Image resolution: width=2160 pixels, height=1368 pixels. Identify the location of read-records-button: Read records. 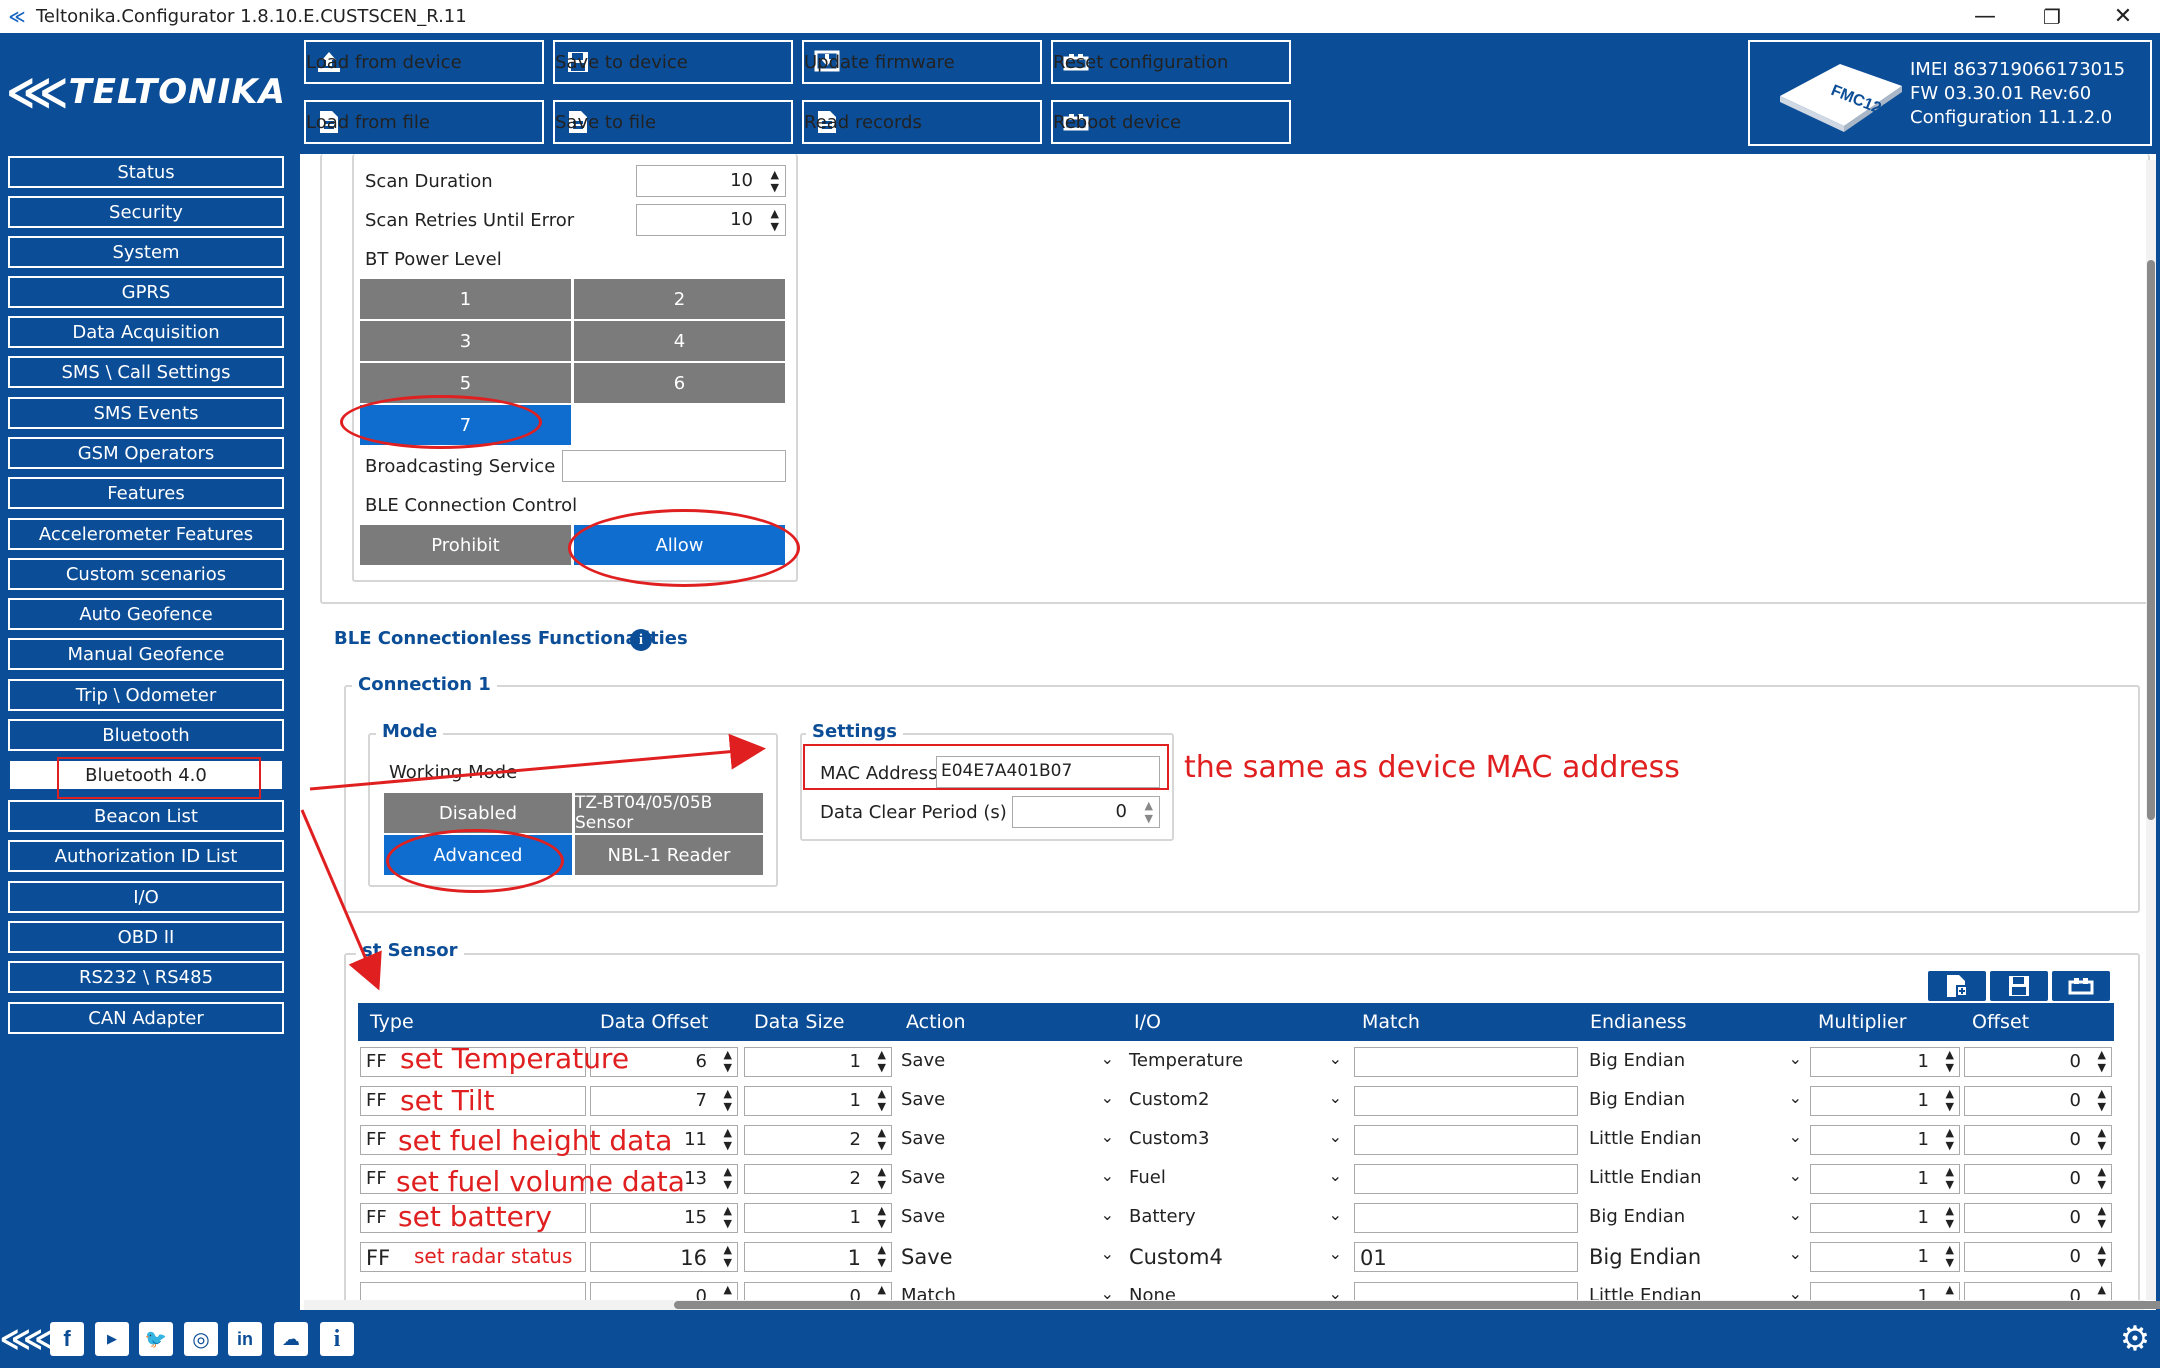
(922, 122).